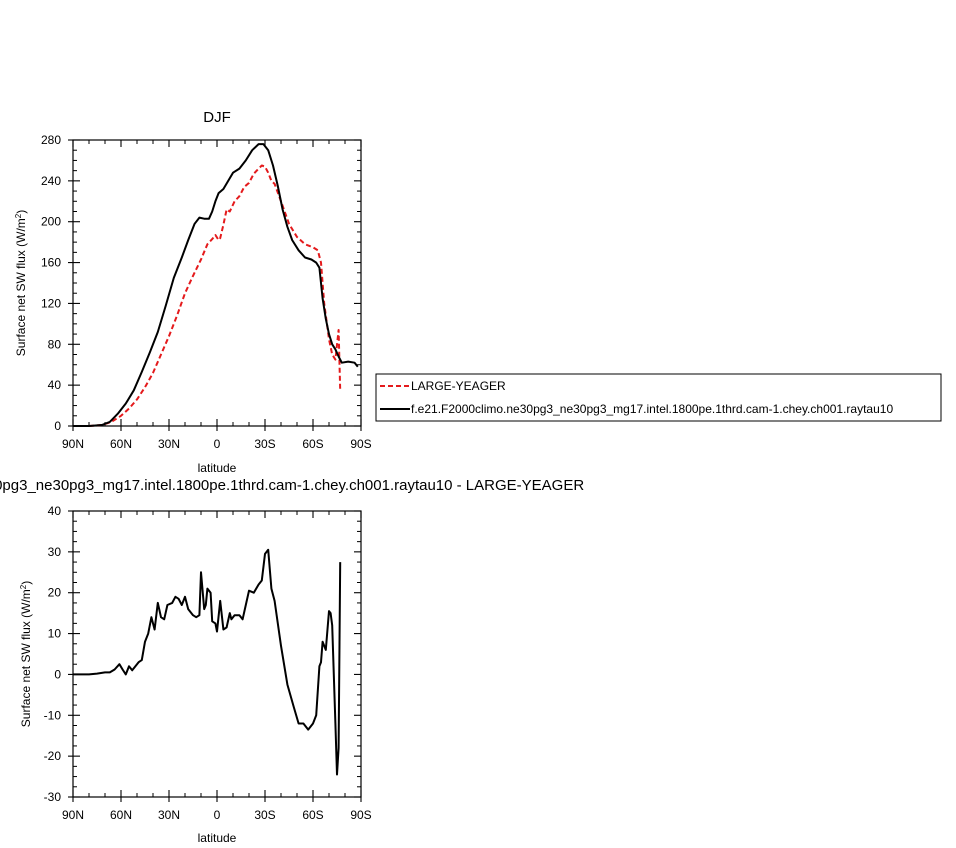  I want to click on top-axis-ticks: 0 40 80 120 160 200 240 280 90N 60N 30N 0 30S 60S 90S, so click(206, 292).